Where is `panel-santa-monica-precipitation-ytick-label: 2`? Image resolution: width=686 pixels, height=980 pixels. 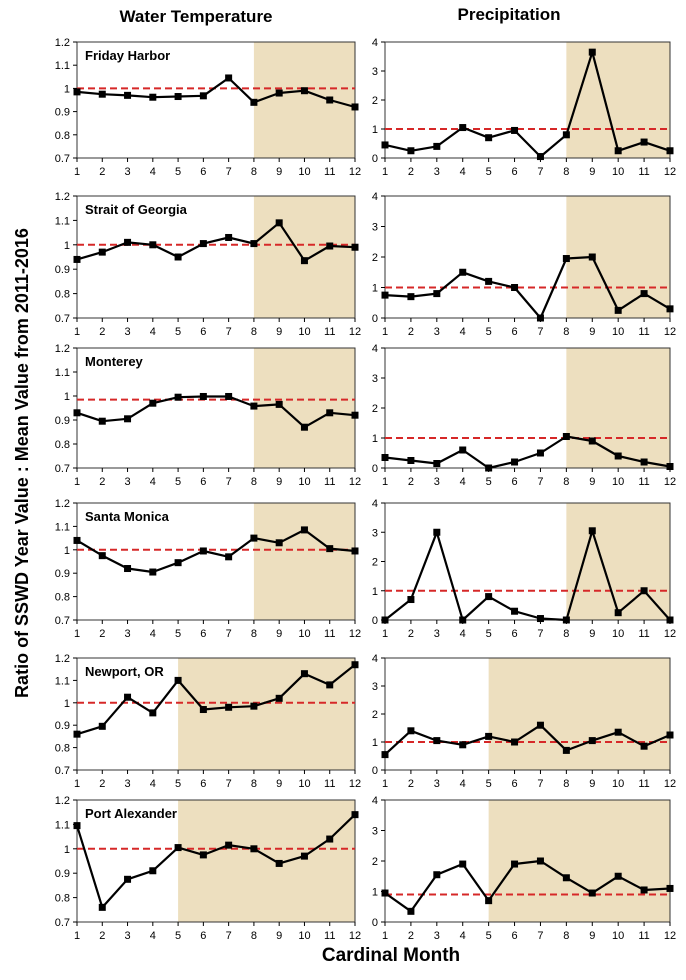 panel-santa-monica-precipitation-ytick-label: 2 is located at coordinates (375, 563).